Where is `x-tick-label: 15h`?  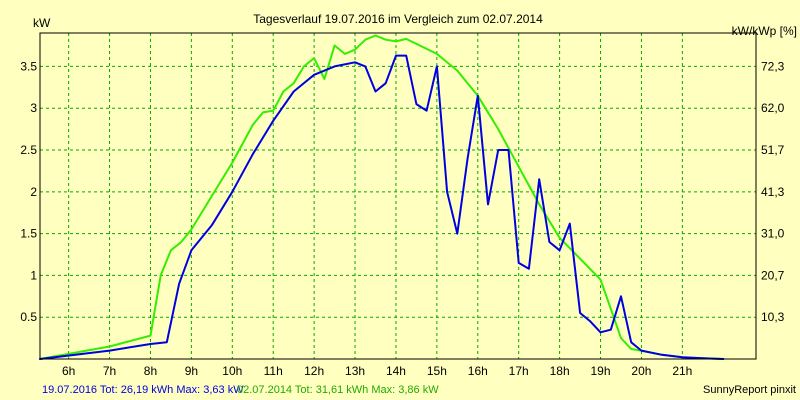
x-tick-label: 15h is located at coordinates (437, 371).